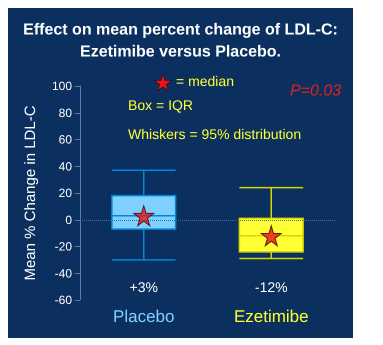  What do you see at coordinates (63, 247) in the screenshot?
I see `y-tick-label: -20` at bounding box center [63, 247].